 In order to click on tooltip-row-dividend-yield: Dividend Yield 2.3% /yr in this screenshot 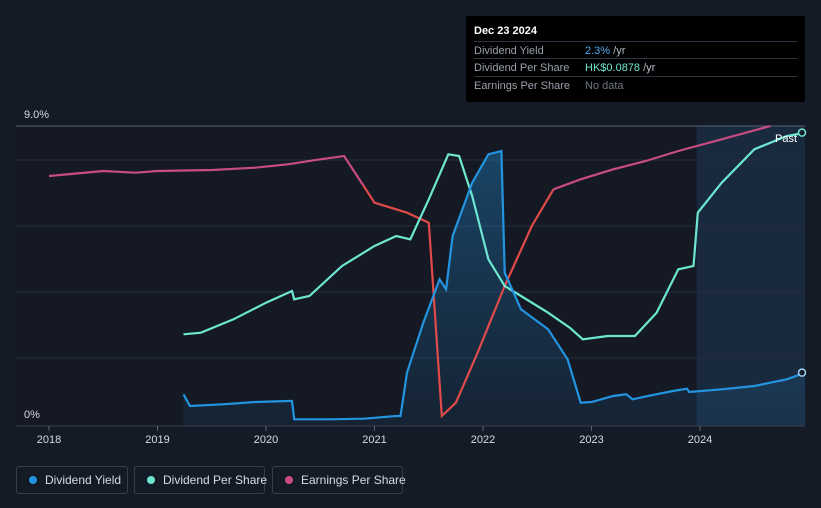, I will do `click(635, 50)`.